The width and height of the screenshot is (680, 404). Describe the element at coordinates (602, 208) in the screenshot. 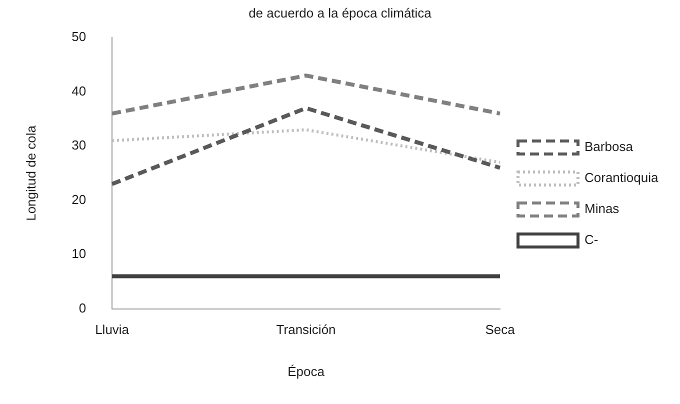

I see `legend-label: Minas` at that location.